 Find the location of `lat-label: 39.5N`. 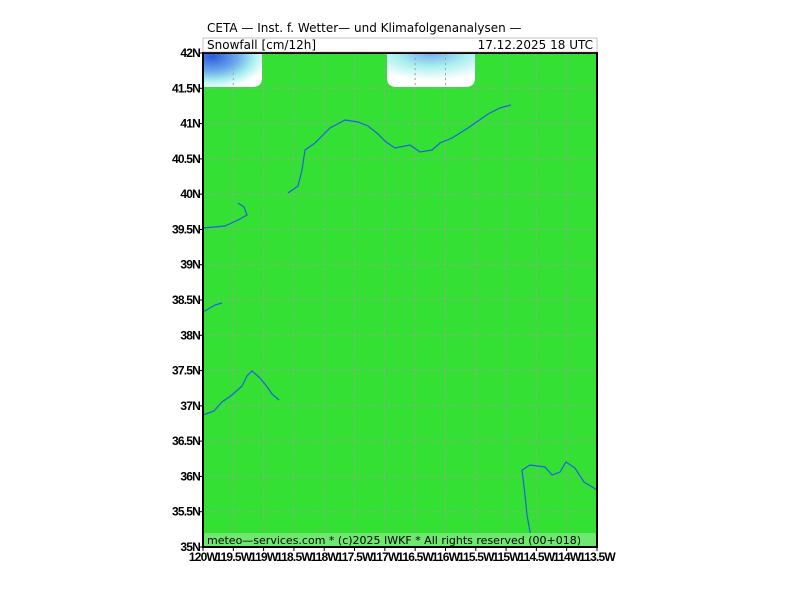

lat-label: 39.5N is located at coordinates (186, 229).